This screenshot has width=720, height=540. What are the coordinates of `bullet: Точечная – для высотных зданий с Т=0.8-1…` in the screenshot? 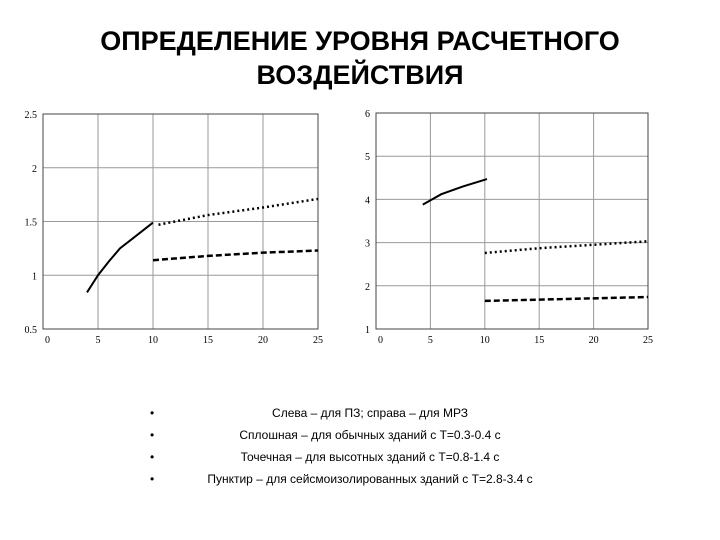 It's located at (370, 457).